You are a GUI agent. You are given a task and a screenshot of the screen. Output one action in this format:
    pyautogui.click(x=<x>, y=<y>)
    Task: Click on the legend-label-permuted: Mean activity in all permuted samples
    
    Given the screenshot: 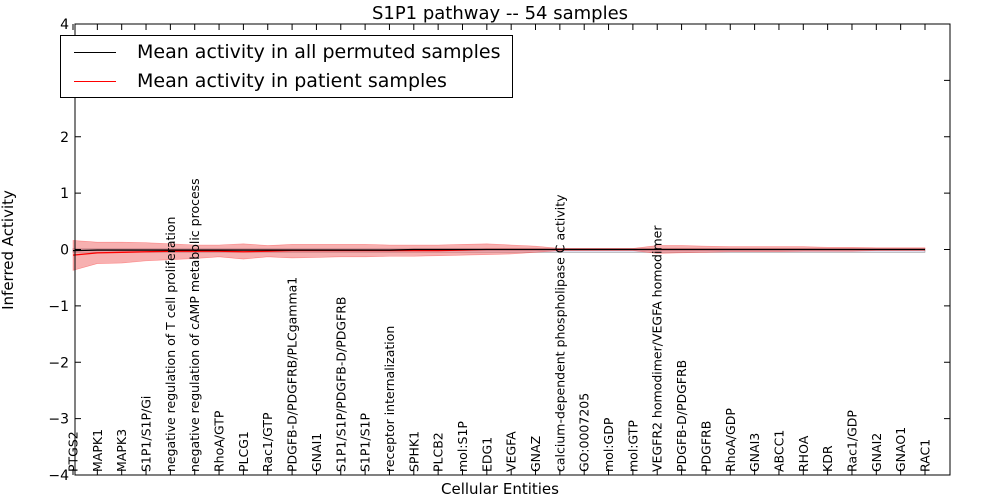 What is the action you would take?
    pyautogui.click(x=319, y=52)
    